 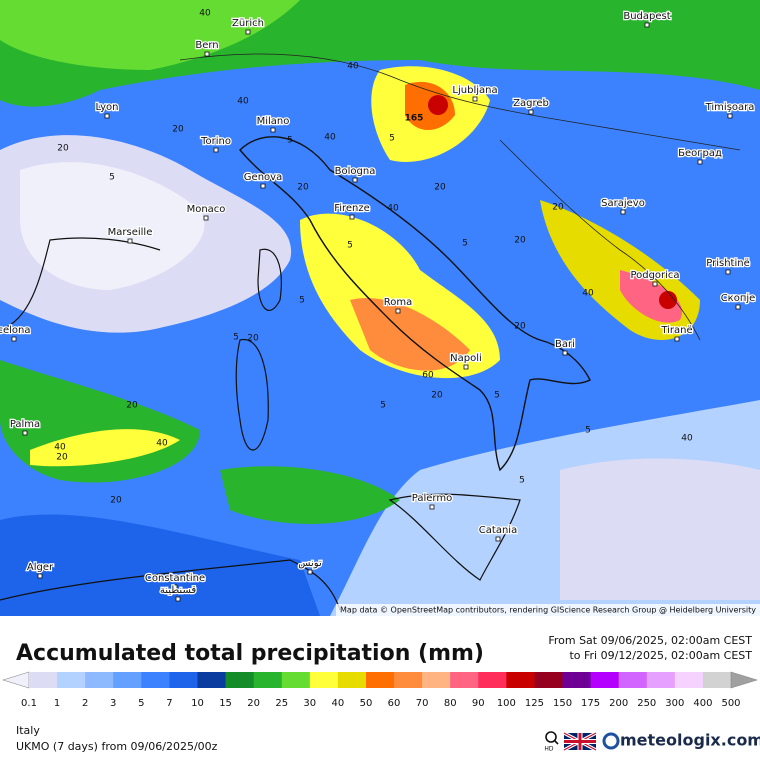 What do you see at coordinates (744, 680) in the screenshot?
I see `legend-high` at bounding box center [744, 680].